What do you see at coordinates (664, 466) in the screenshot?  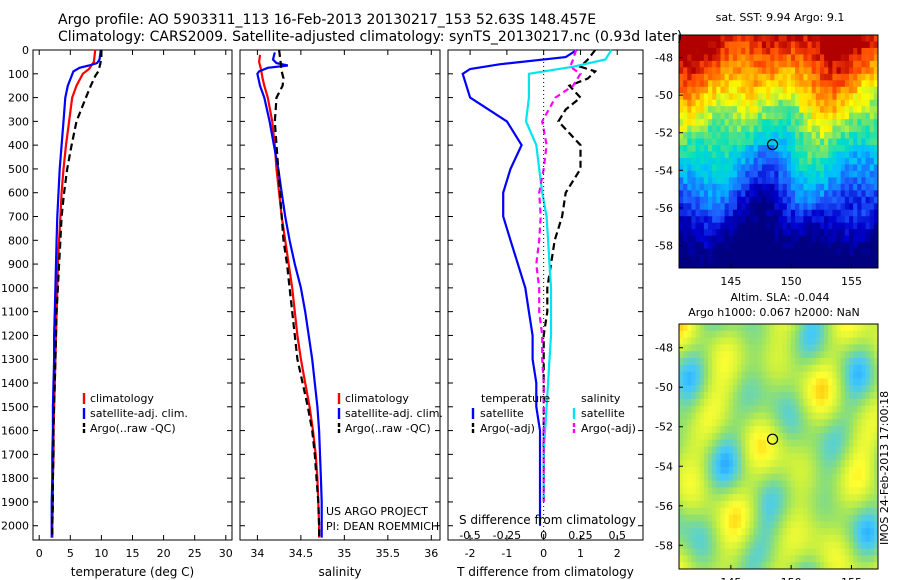 I see `sla-map-ytick-label: -54` at bounding box center [664, 466].